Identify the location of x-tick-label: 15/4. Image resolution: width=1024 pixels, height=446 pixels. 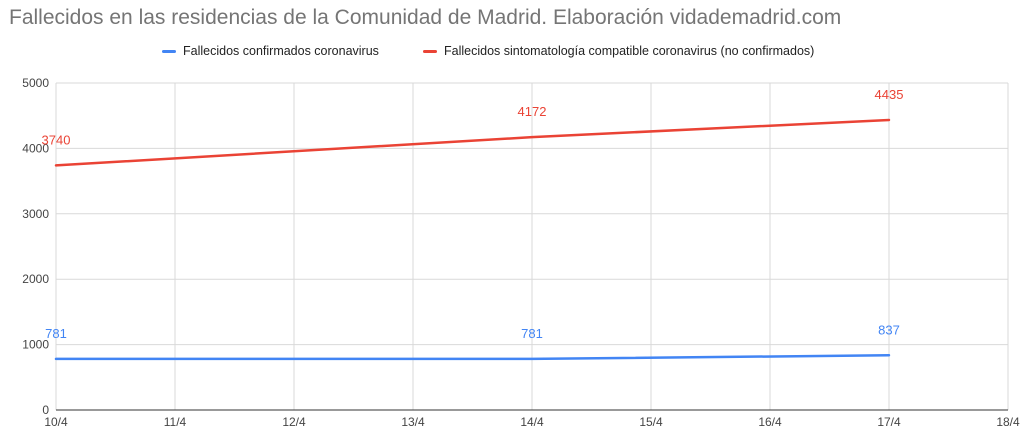
(651, 422).